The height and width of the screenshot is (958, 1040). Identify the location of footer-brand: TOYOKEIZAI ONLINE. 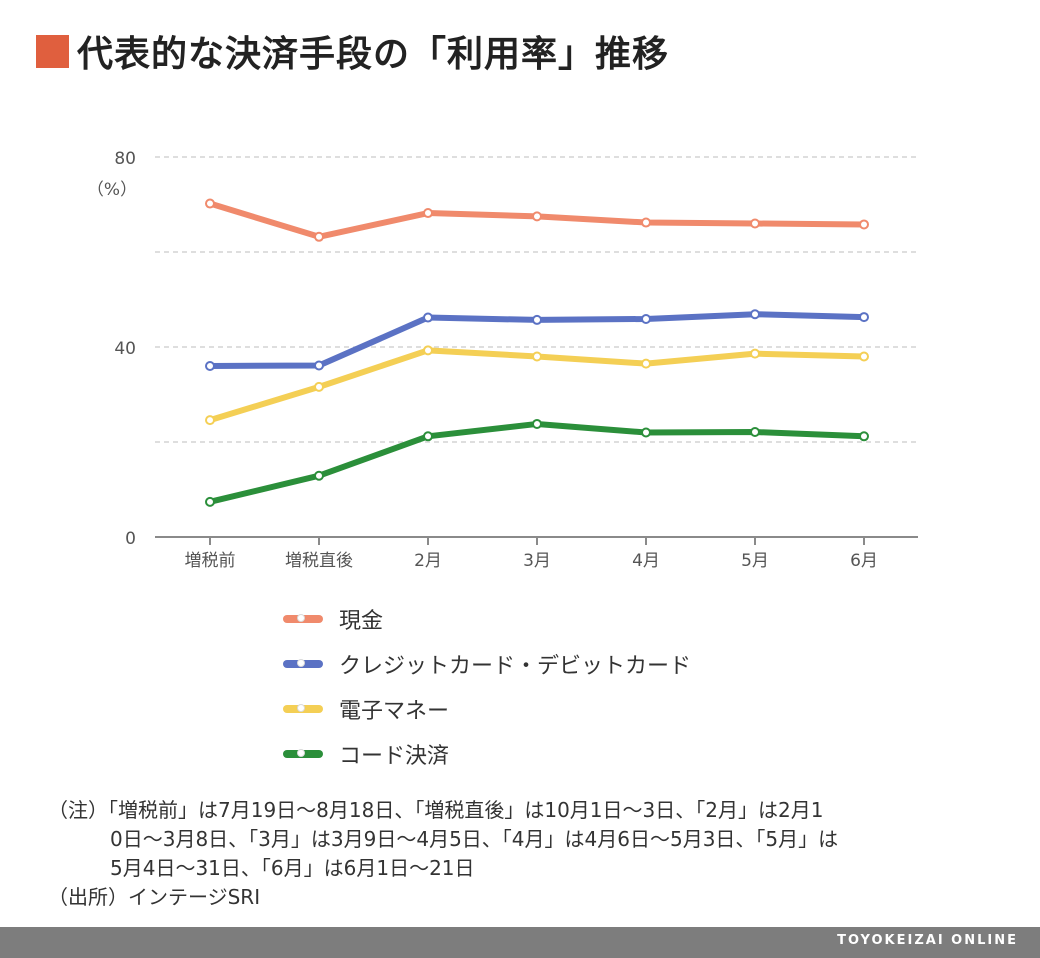
(927, 940).